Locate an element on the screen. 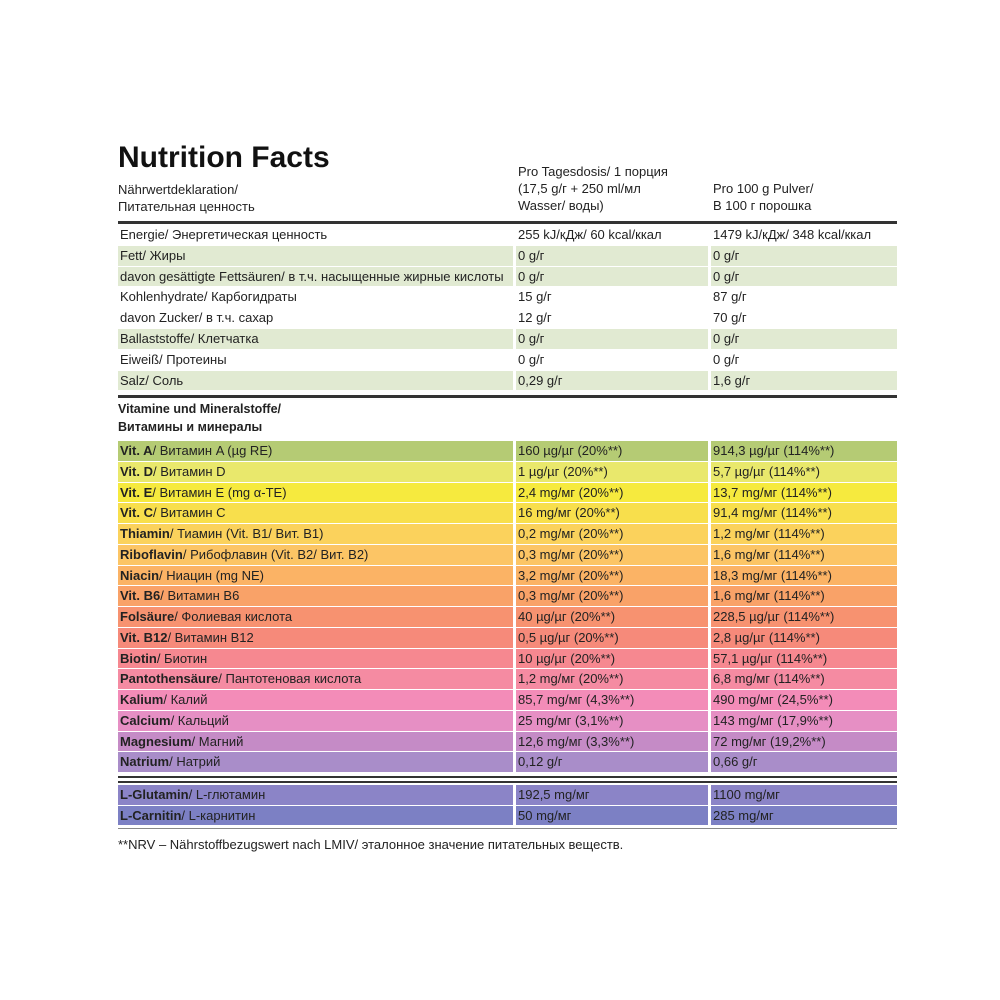 This screenshot has width=1000, height=1000. row-label: Vit. B12/ Витамин B12 is located at coordinates (187, 638).